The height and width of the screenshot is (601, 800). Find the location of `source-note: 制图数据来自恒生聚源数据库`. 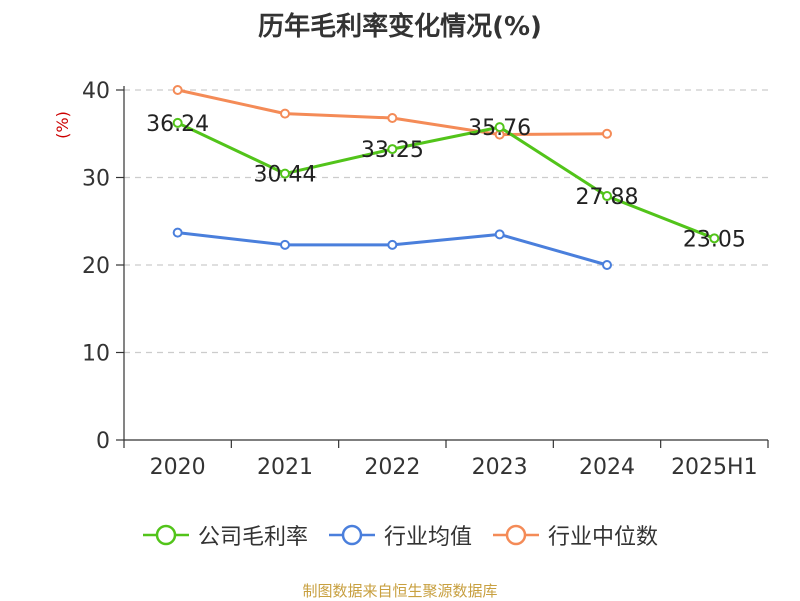

source-note: 制图数据来自恒生聚源数据库 is located at coordinates (400, 591).